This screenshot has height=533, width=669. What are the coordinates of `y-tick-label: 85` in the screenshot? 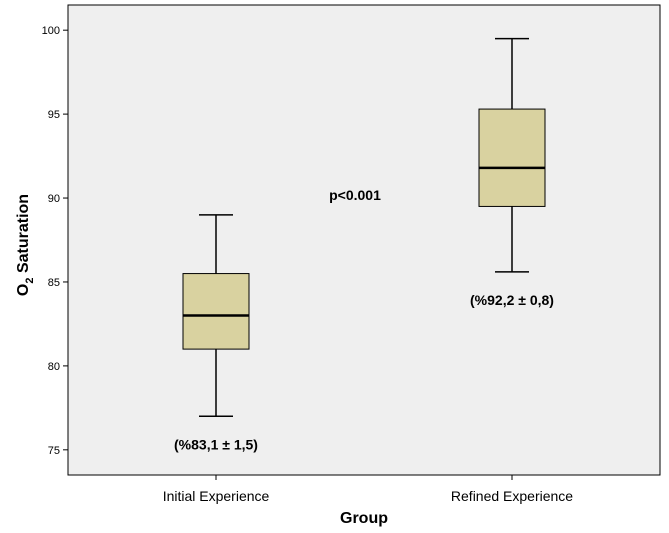 It's located at (54, 283).